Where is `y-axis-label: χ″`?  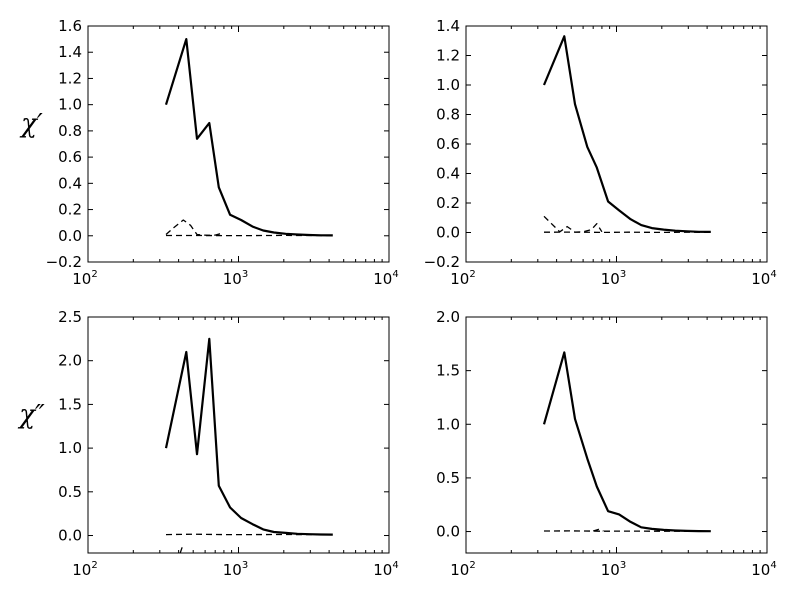 y-axis-label: χ″ is located at coordinates (31, 415).